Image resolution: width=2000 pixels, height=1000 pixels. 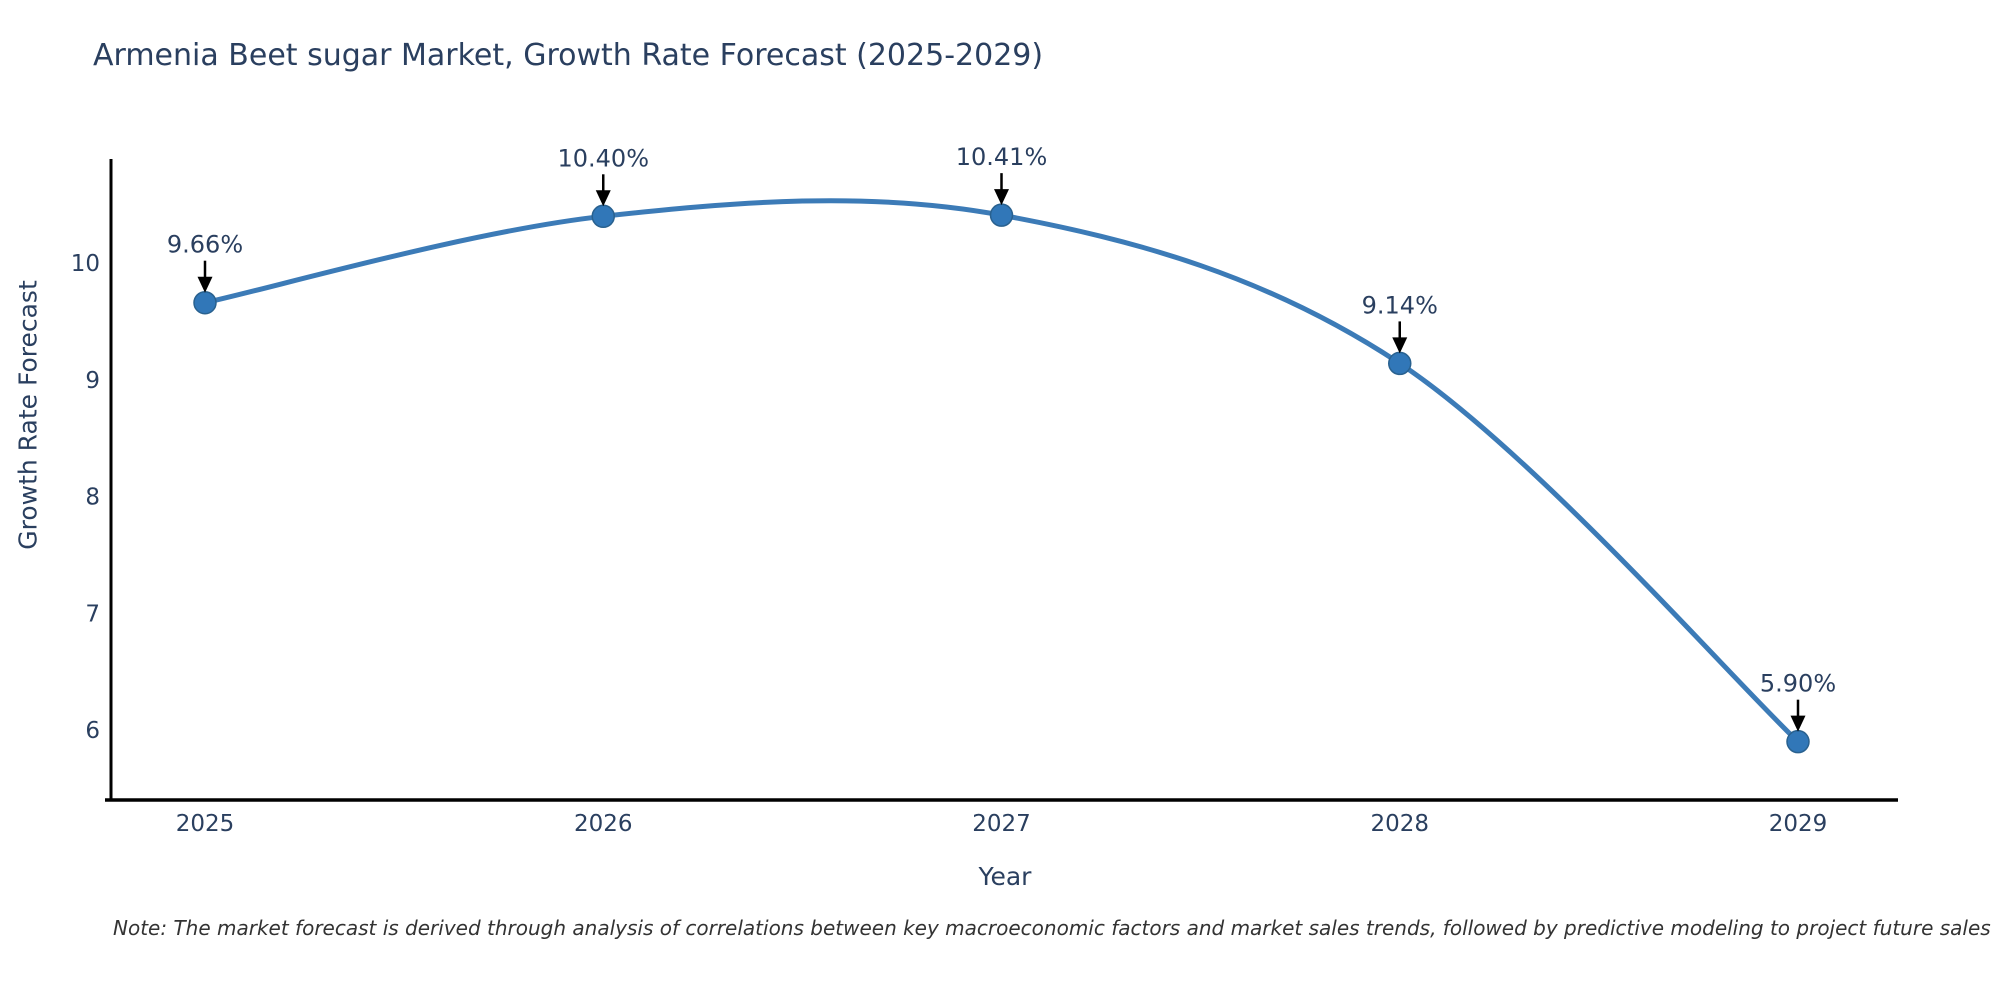 I want to click on x-tick-label: 2025, so click(x=205, y=824).